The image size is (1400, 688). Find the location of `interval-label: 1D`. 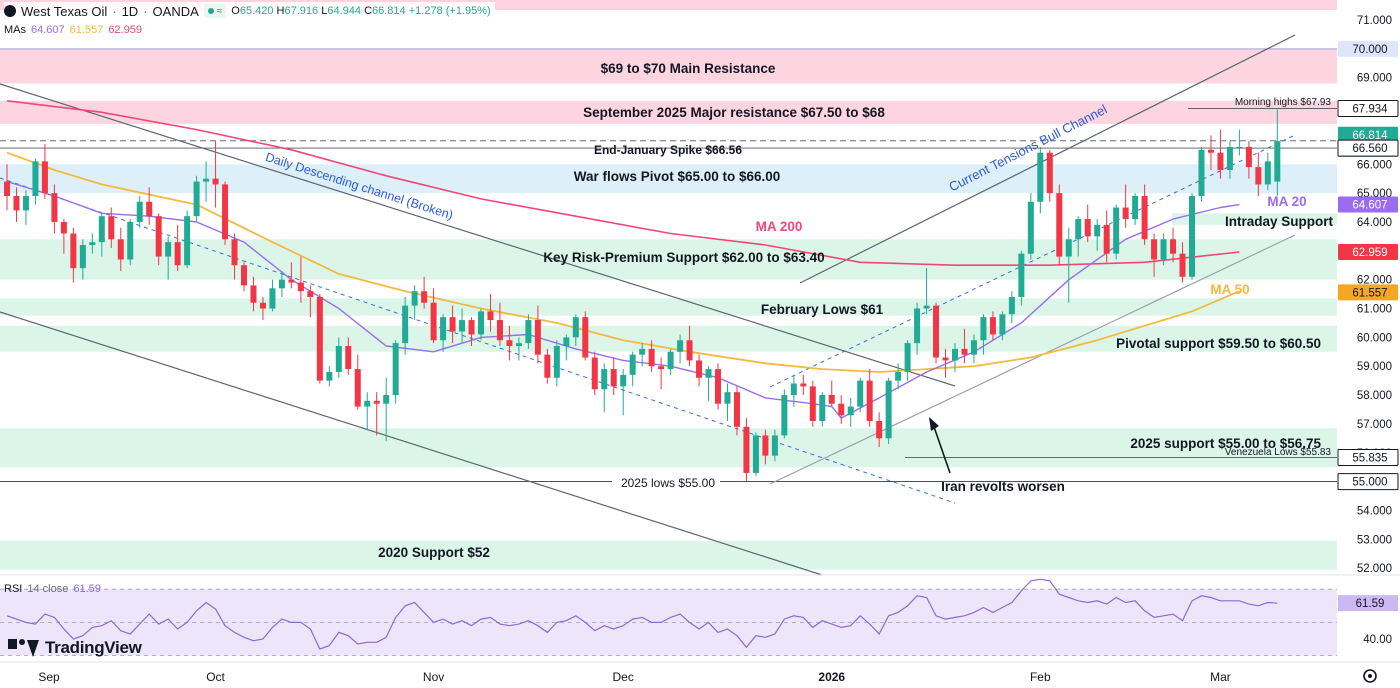

interval-label: 1D is located at coordinates (130, 11).